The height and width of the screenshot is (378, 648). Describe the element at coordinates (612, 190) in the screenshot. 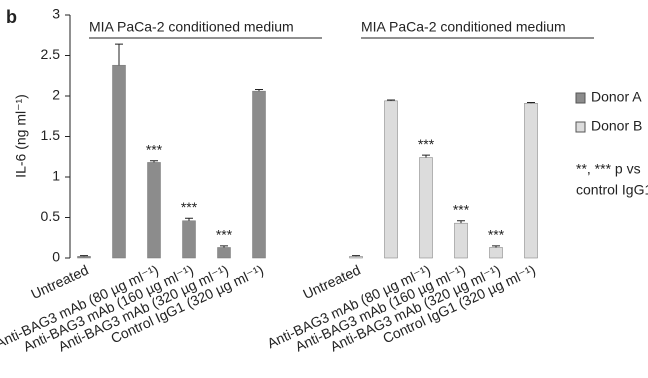

I see `note: control IgG1` at that location.